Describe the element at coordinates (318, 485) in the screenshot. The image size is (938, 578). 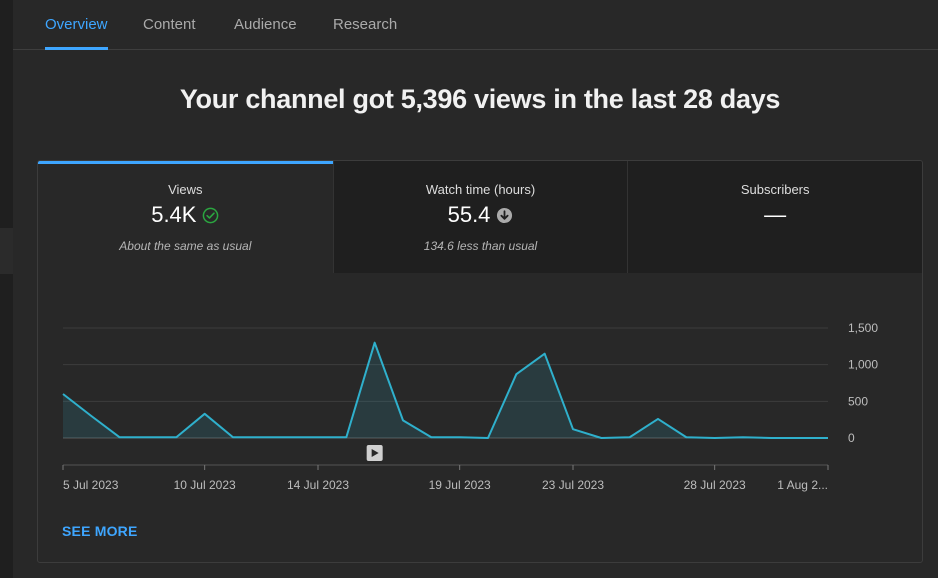
I see `x-tick-label: 14 Jul 2023` at that location.